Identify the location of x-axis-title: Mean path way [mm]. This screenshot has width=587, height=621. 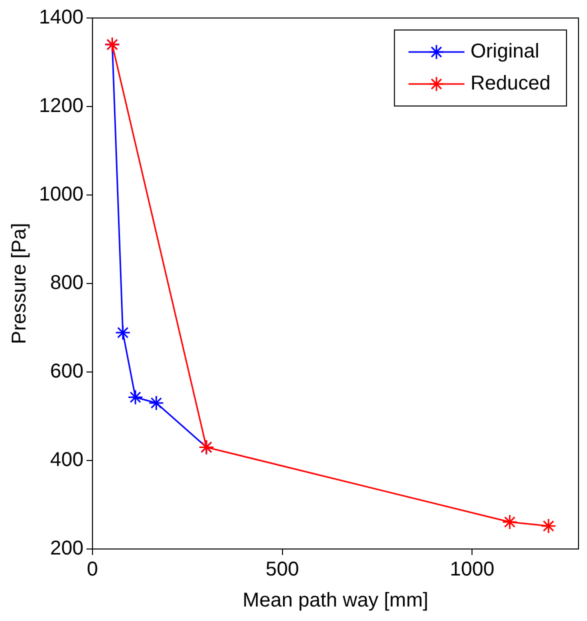
(335, 601).